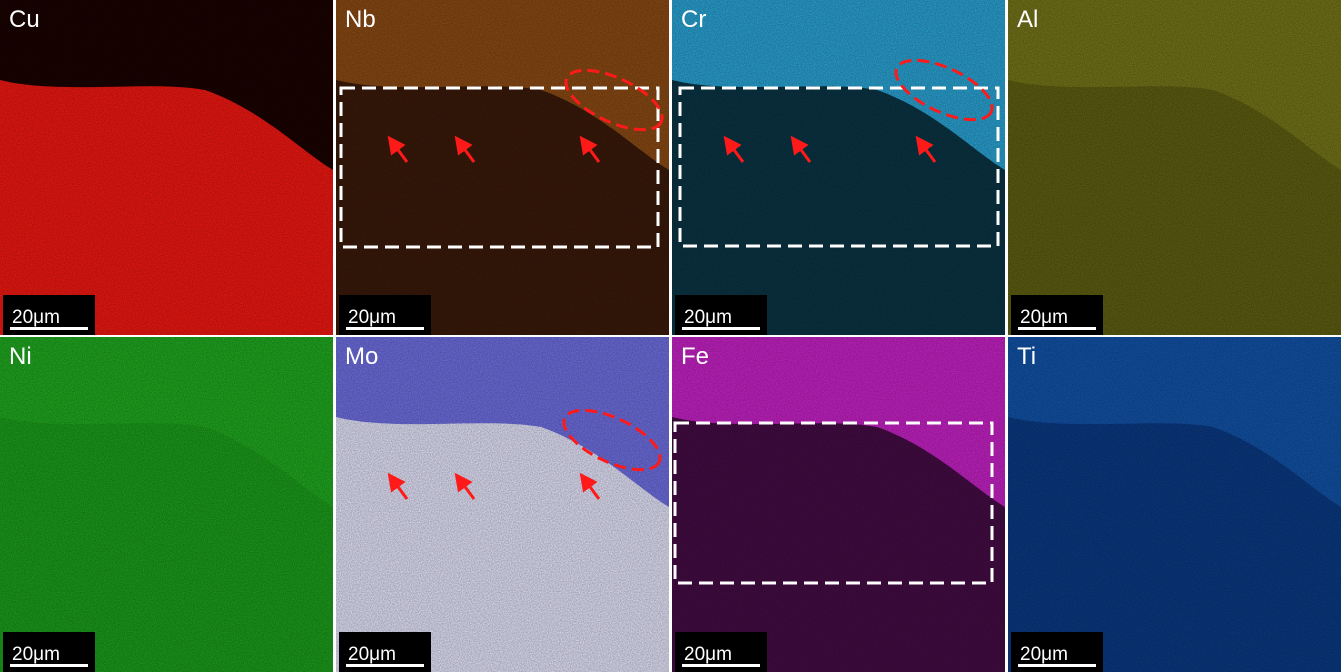 This screenshot has width=1341, height=672. I want to click on eds-panel: Al 20μm, so click(1174, 167).